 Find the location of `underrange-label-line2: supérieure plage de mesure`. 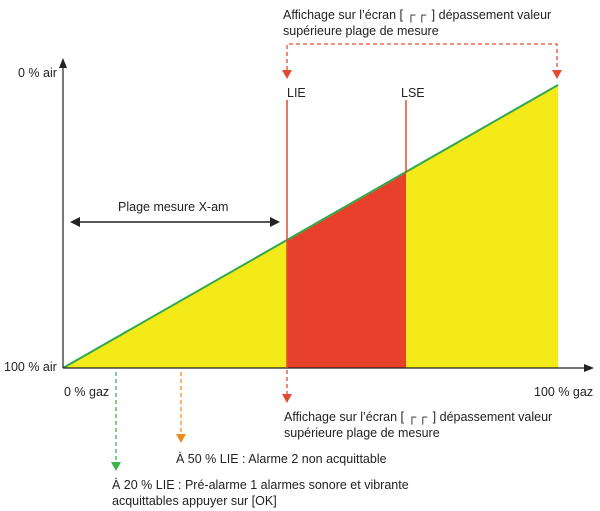

underrange-label-line2: supérieure plage de mesure is located at coordinates (362, 433).